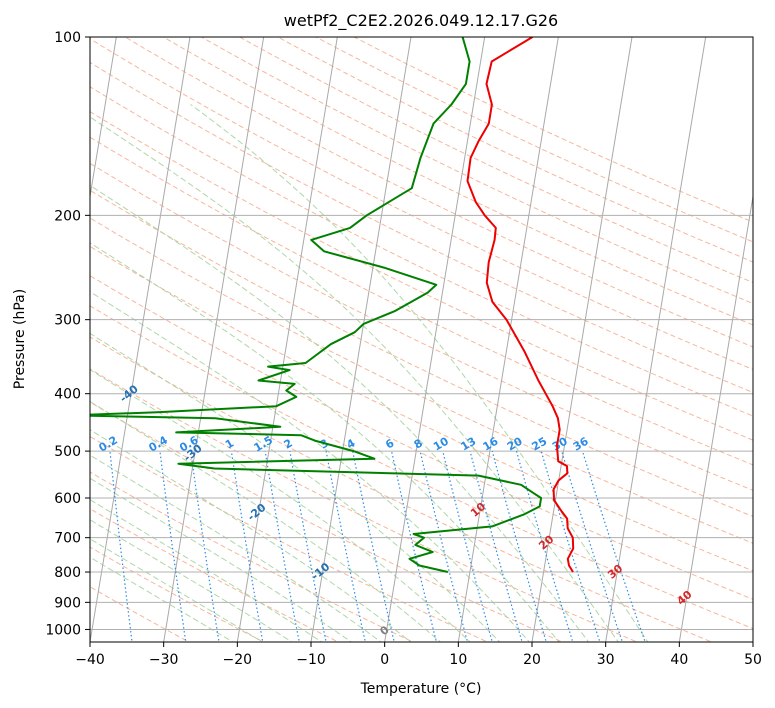 The height and width of the screenshot is (708, 775). What do you see at coordinates (458, 660) in the screenshot?
I see `x-tick-label: 10` at bounding box center [458, 660].